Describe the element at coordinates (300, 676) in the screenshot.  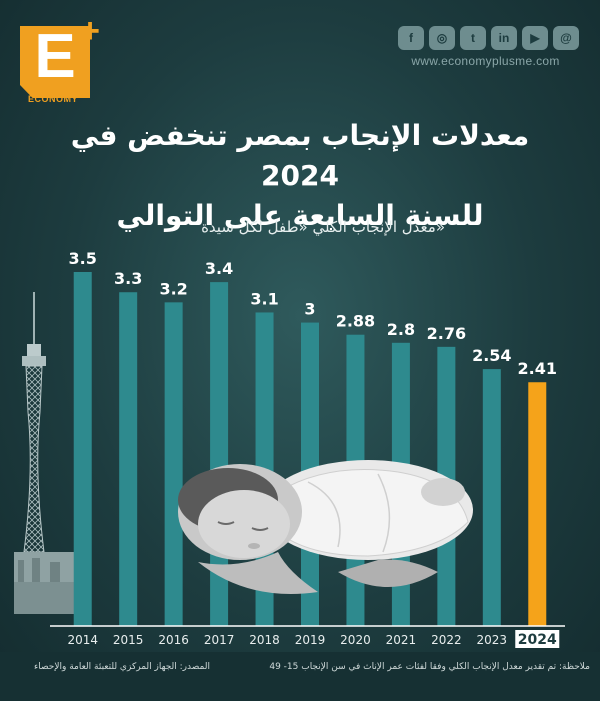
I see `footer` at that location.